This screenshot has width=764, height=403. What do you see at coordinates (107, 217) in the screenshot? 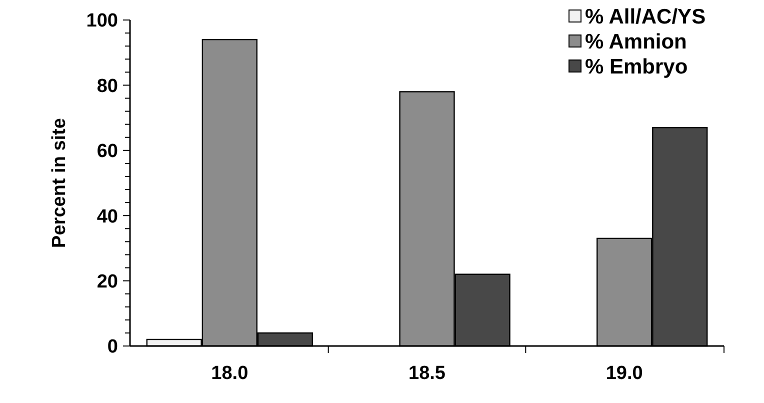
I see `y-tick-label: 40` at bounding box center [107, 217].